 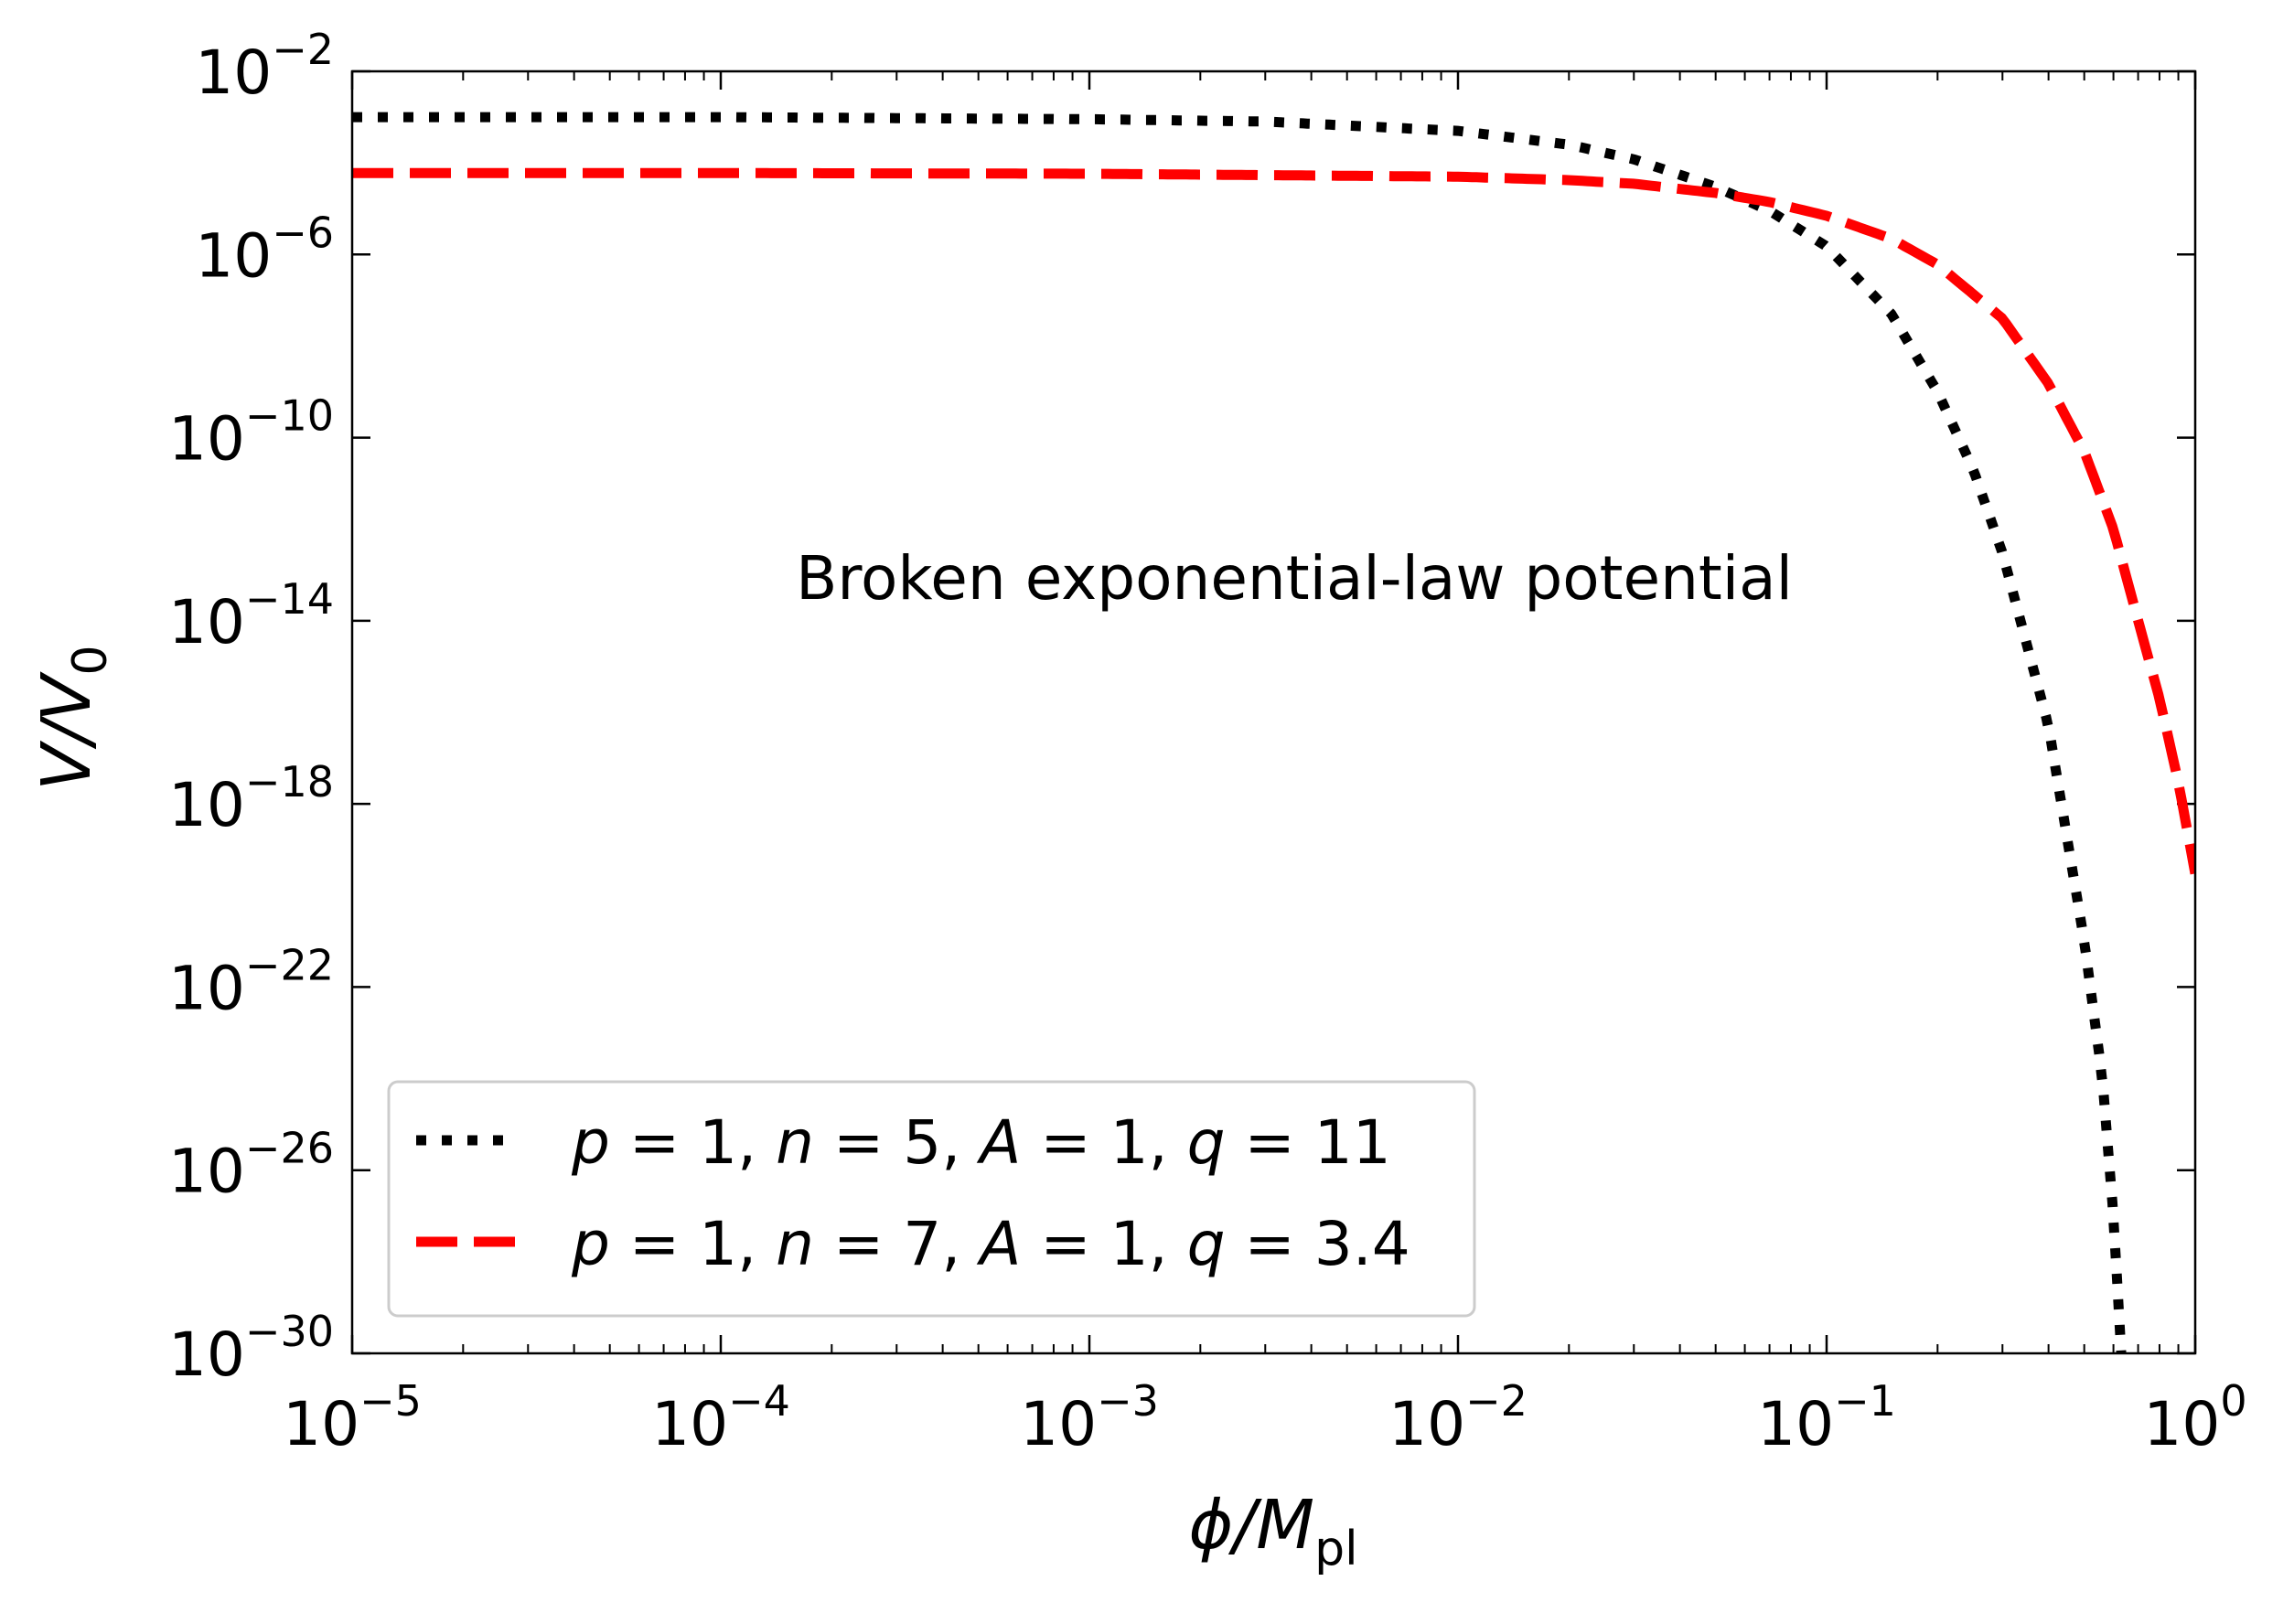 What do you see at coordinates (1103, 1142) in the screenshot?
I see `legend-1-t3: = 1,` at bounding box center [1103, 1142].